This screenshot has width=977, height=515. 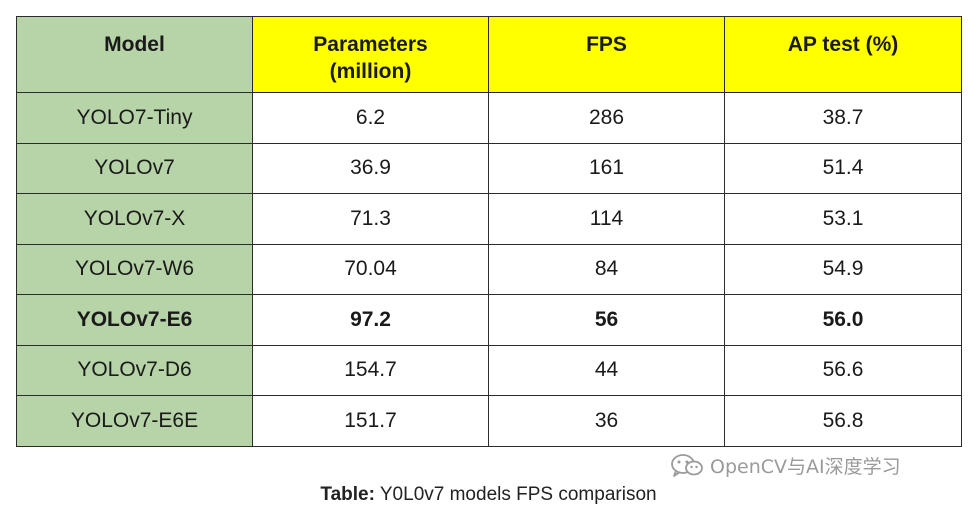 I want to click on header-parameters-unit: (million), so click(x=370, y=71).